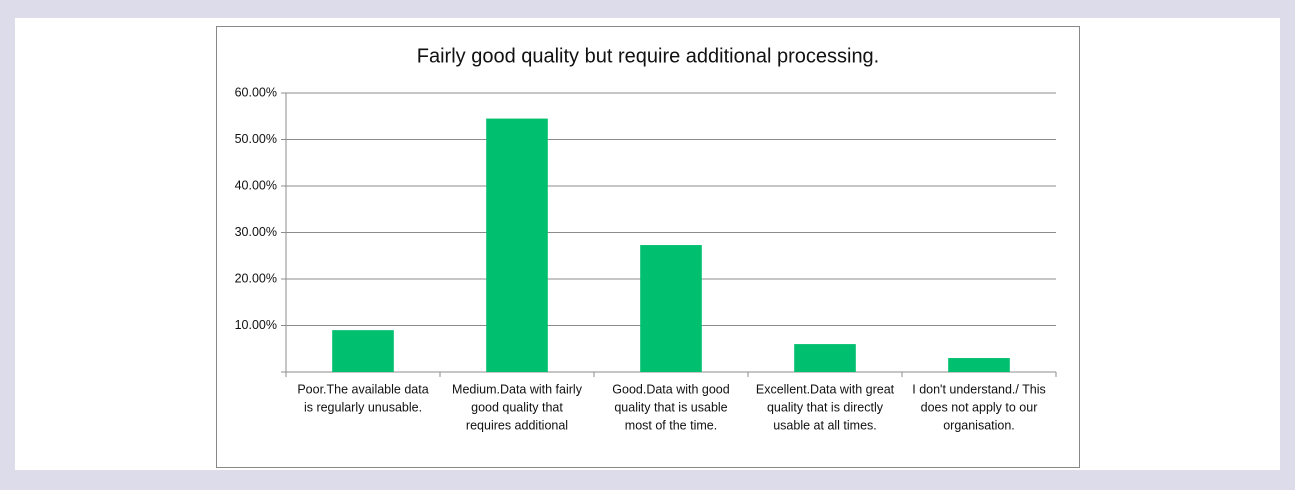 Image resolution: width=1295 pixels, height=490 pixels. I want to click on x-tick-label: quality that is usable, so click(670, 407).